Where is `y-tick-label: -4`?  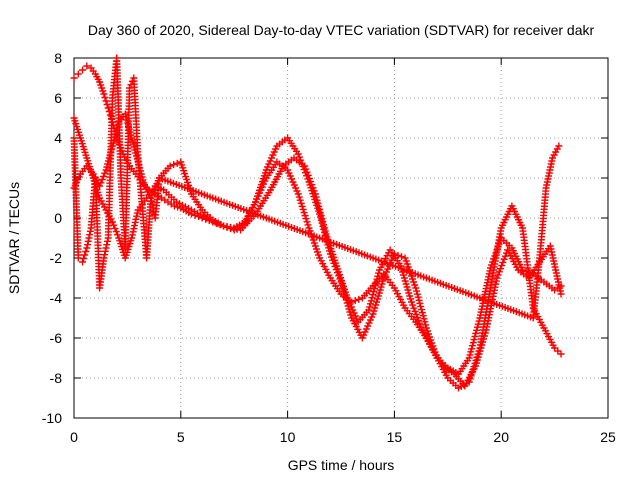
y-tick-label: -4 is located at coordinates (56, 298).